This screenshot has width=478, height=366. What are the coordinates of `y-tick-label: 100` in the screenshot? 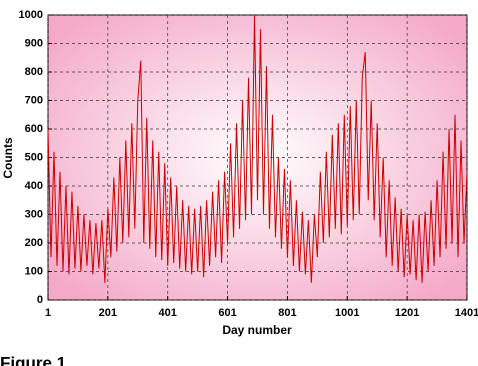 It's located at (34, 271).